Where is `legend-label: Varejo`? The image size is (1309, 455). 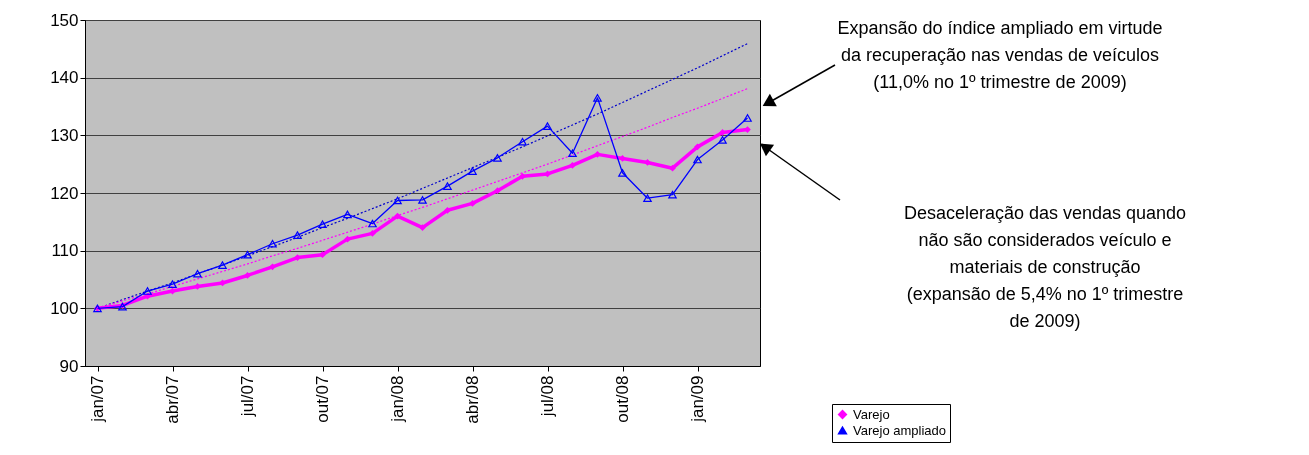 legend-label: Varejo is located at coordinates (871, 414).